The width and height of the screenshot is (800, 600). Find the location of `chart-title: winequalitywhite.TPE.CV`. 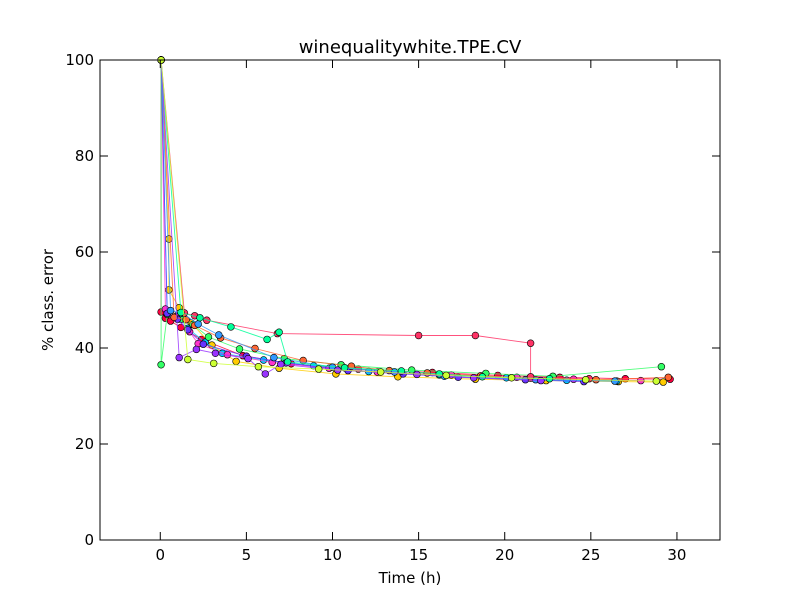

chart-title: winequalitywhite.TPE.CV is located at coordinates (410, 47).